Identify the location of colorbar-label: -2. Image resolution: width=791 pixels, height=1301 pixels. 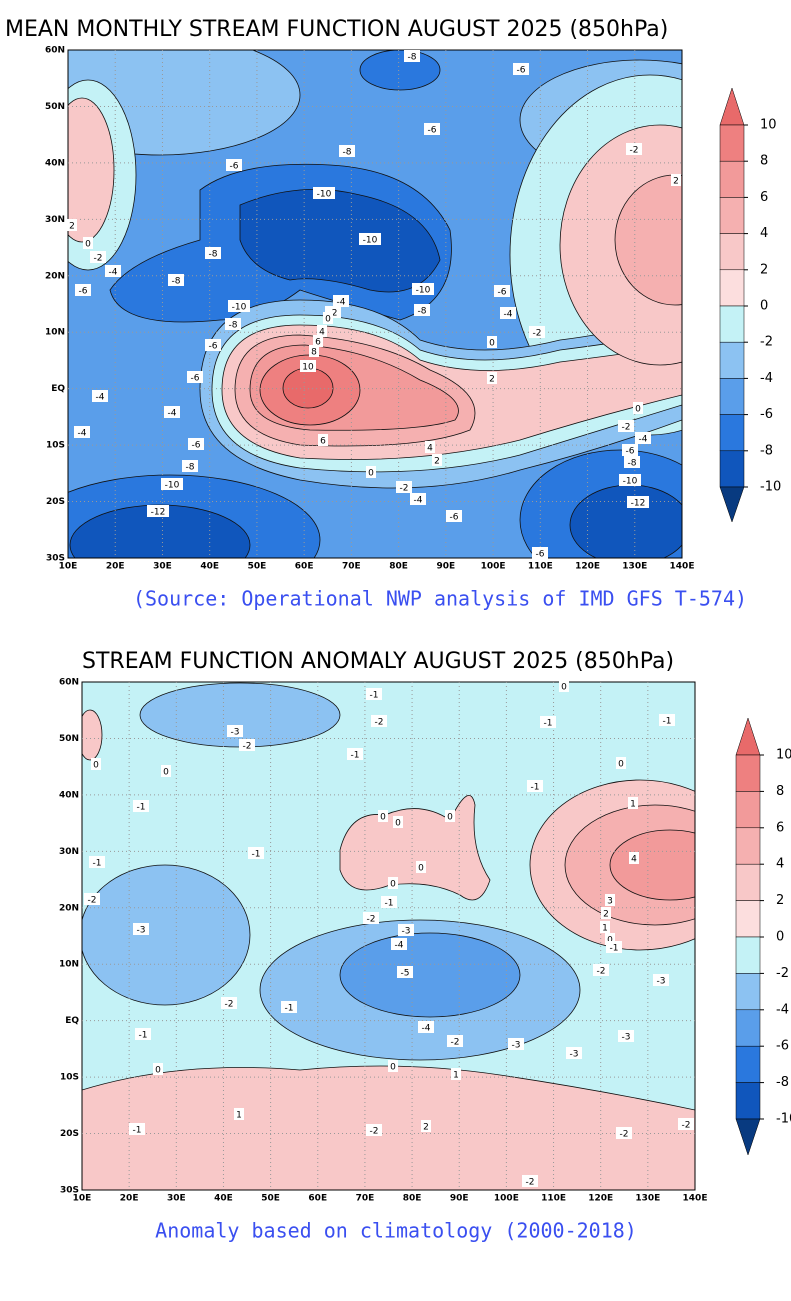
(782, 973).